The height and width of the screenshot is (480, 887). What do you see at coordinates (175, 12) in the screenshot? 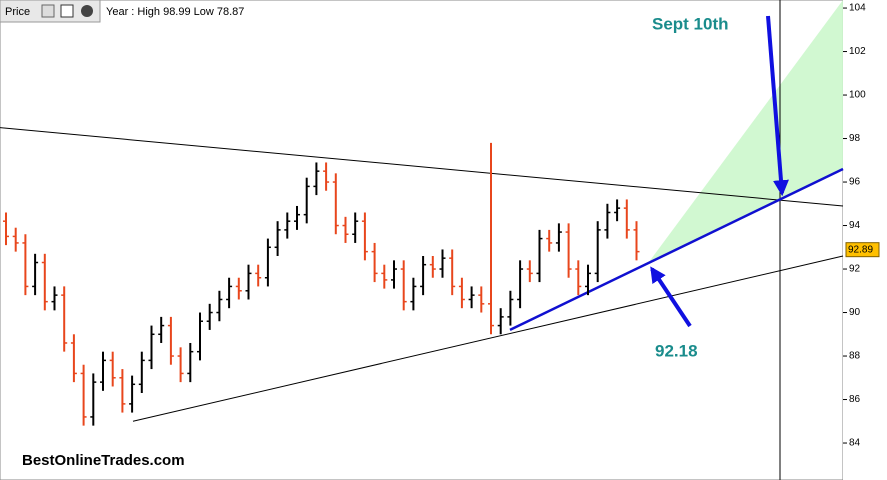
I see `header-info: Year : High 98.99 Low 78.87` at bounding box center [175, 12].